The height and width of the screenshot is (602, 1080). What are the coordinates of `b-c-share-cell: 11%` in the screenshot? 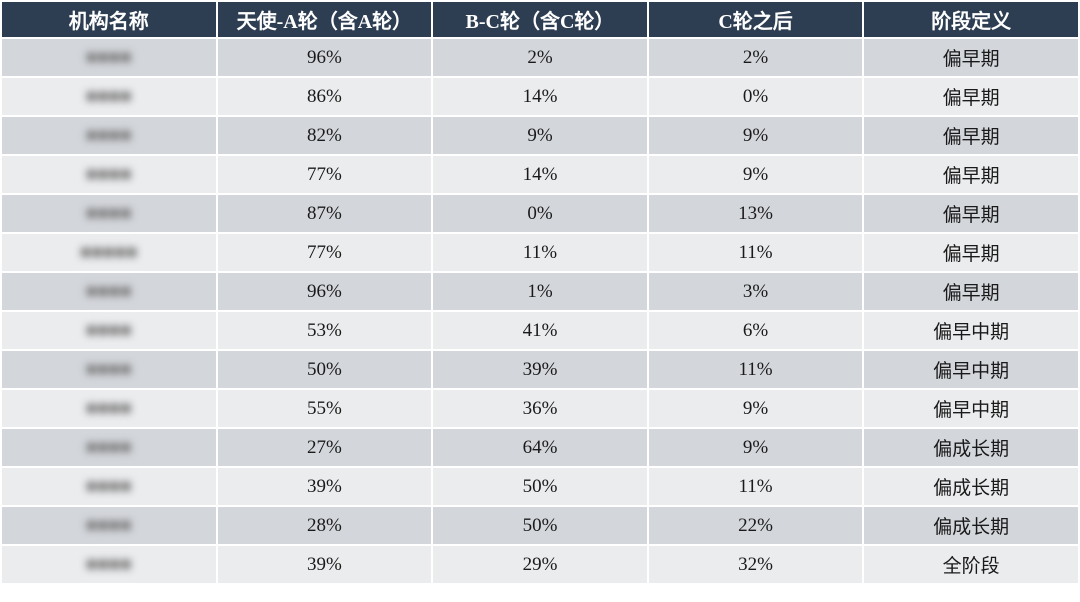 It's located at (540, 252).